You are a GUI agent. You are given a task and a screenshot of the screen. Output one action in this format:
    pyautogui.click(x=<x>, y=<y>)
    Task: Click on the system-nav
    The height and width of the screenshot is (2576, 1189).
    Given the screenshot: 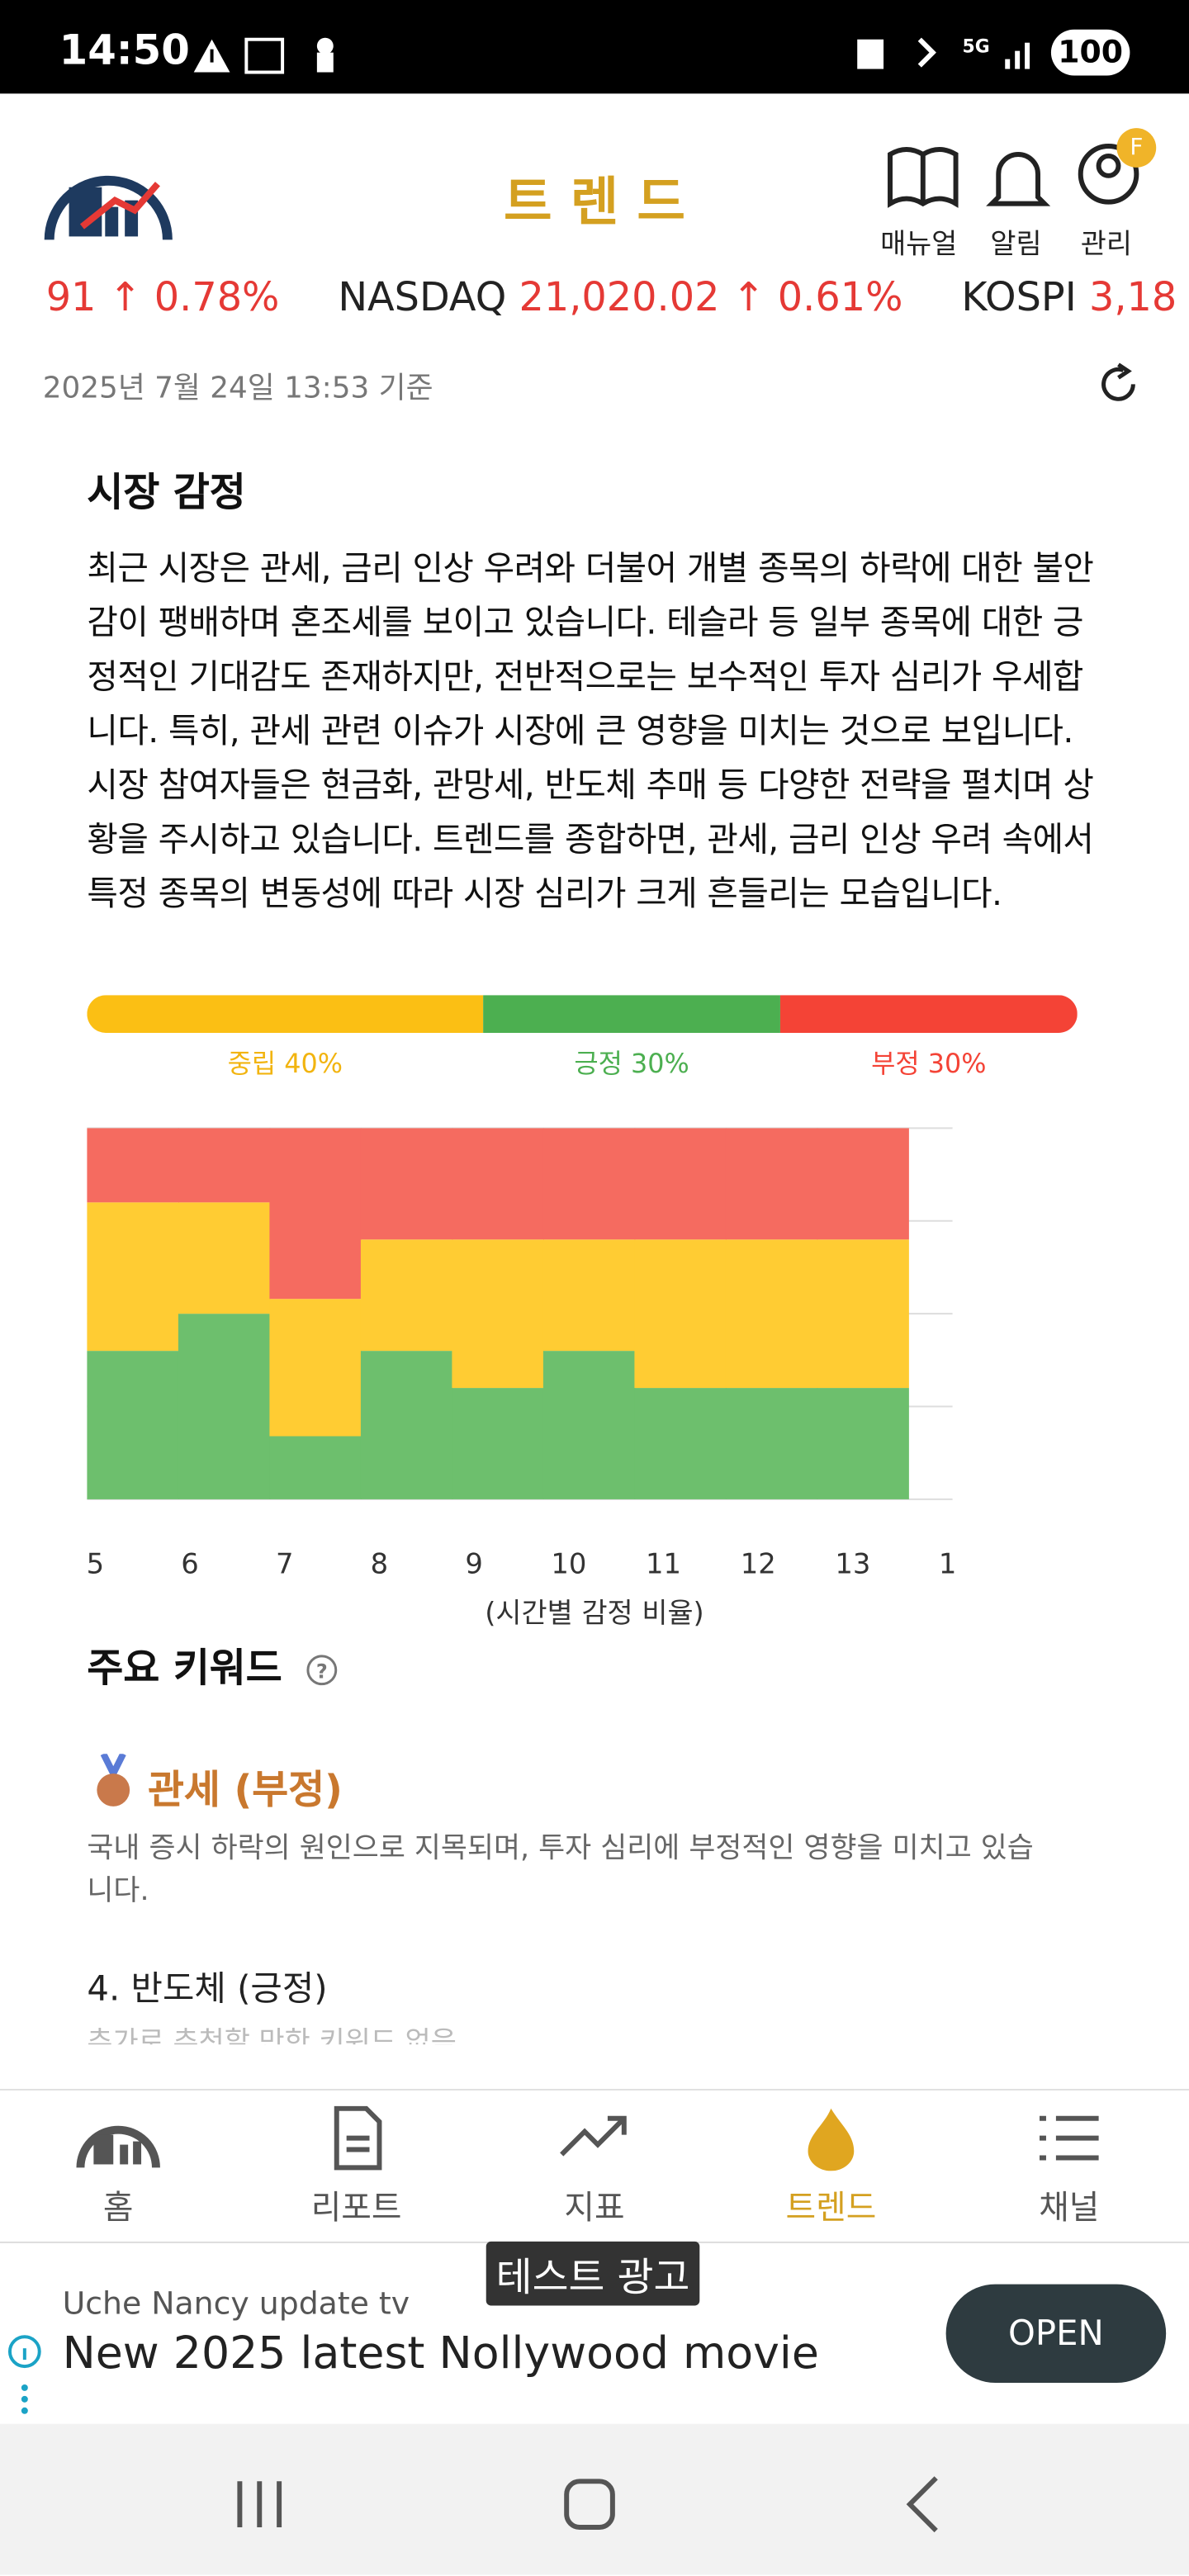 What is the action you would take?
    pyautogui.click(x=594, y=2499)
    